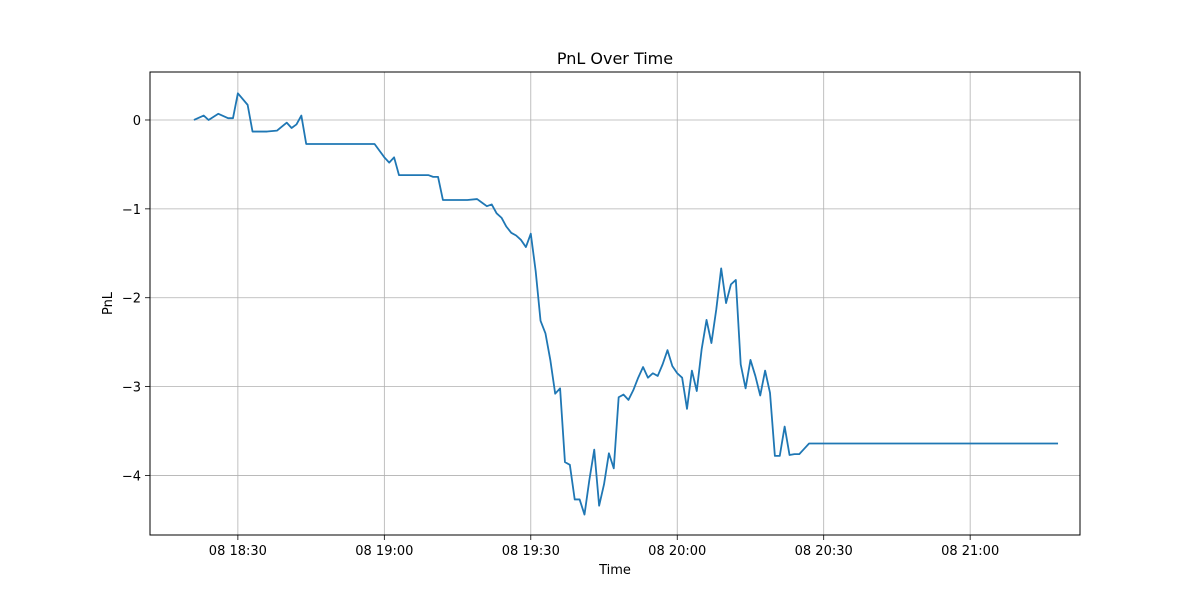 The height and width of the screenshot is (600, 1200). What do you see at coordinates (384, 551) in the screenshot?
I see `x-tick-label: 08 19:00` at bounding box center [384, 551].